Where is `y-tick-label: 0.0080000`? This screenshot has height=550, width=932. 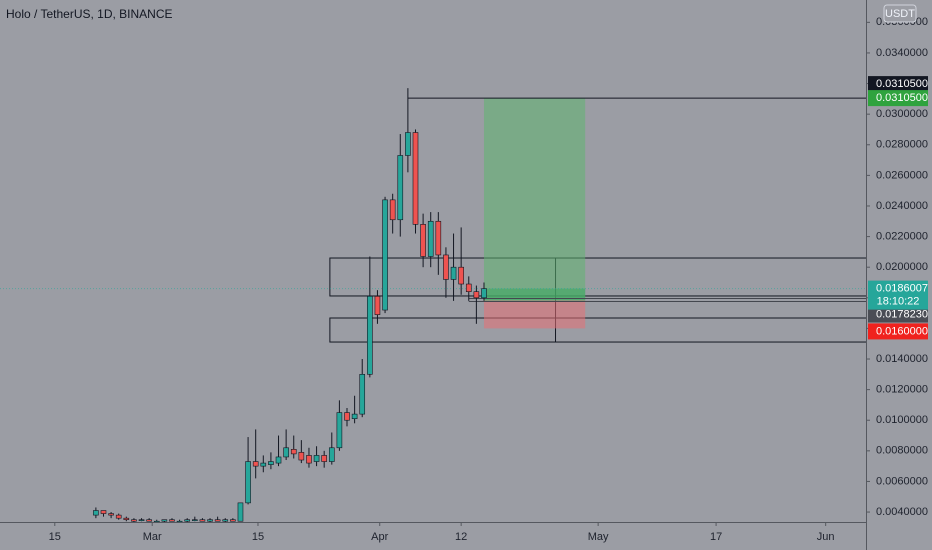
y-tick-label: 0.0080000 is located at coordinates (902, 451).